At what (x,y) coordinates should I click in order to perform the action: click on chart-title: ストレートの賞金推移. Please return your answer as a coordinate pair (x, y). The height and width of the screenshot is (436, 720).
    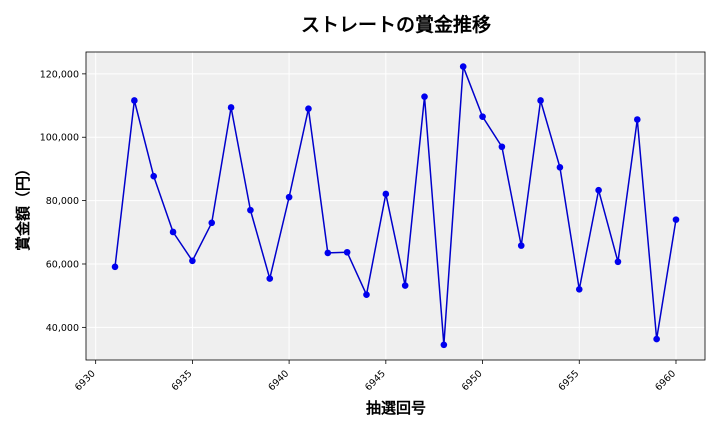
    Looking at the image, I should click on (396, 24).